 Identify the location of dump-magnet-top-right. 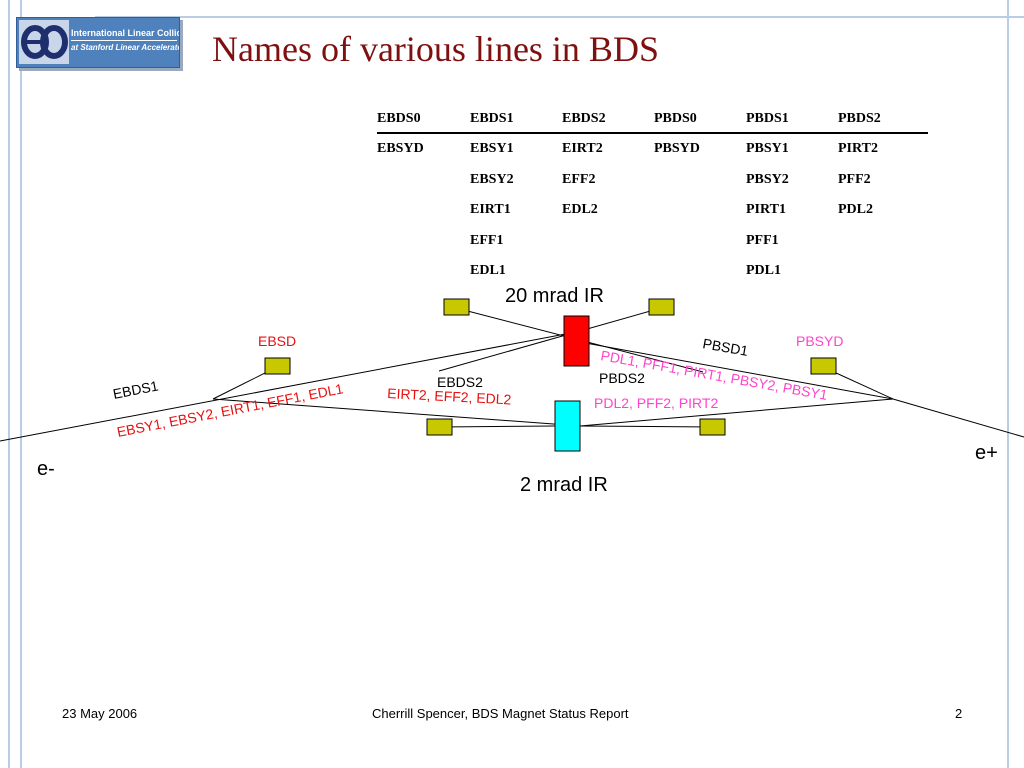
(661, 307).